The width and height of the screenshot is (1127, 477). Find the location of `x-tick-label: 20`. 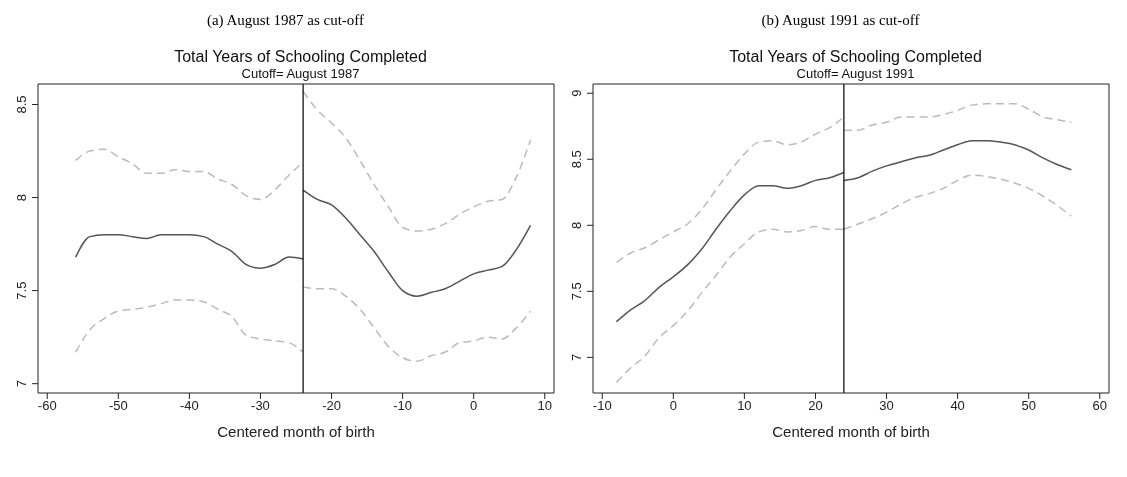

x-tick-label: 20 is located at coordinates (815, 406).